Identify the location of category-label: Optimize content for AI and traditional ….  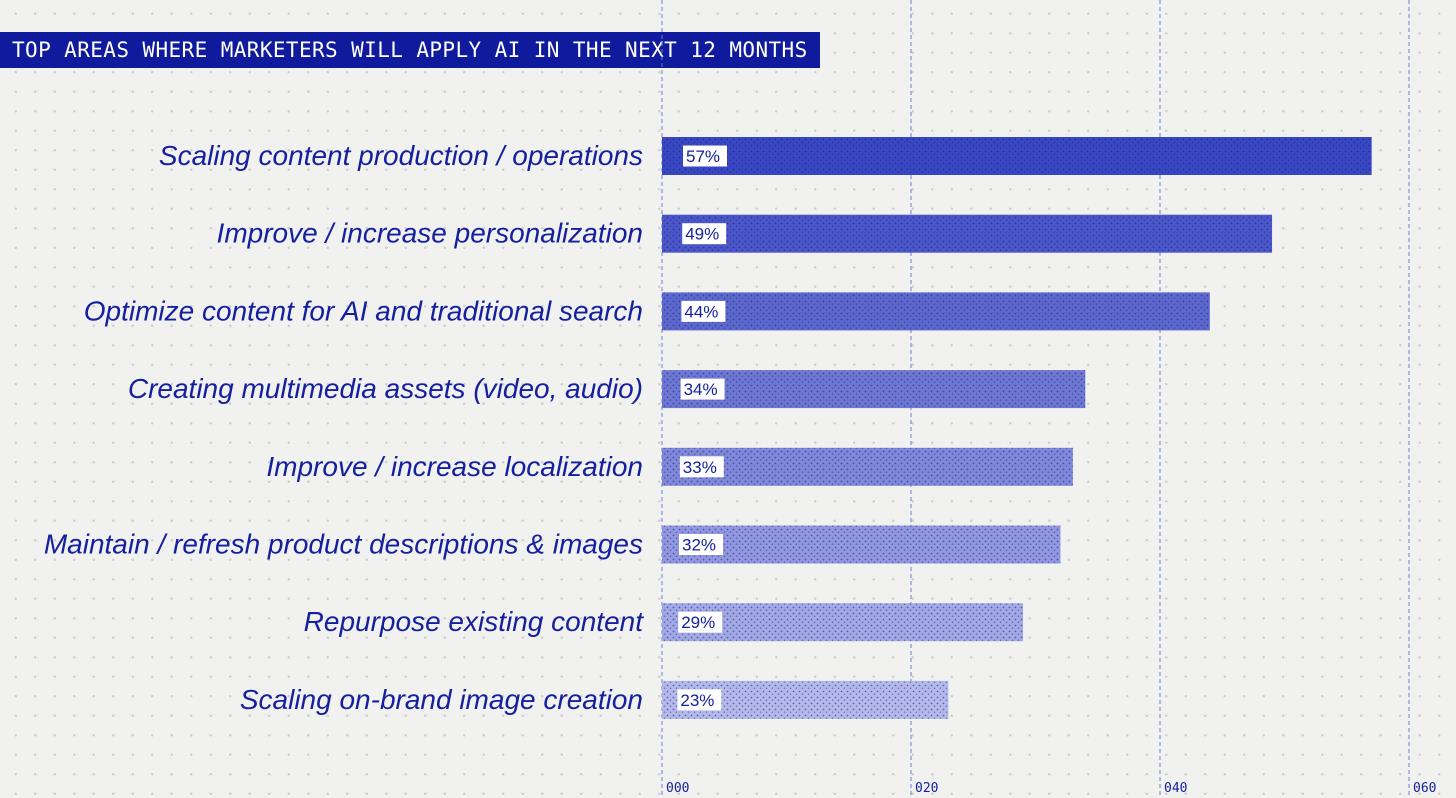
(363, 310).